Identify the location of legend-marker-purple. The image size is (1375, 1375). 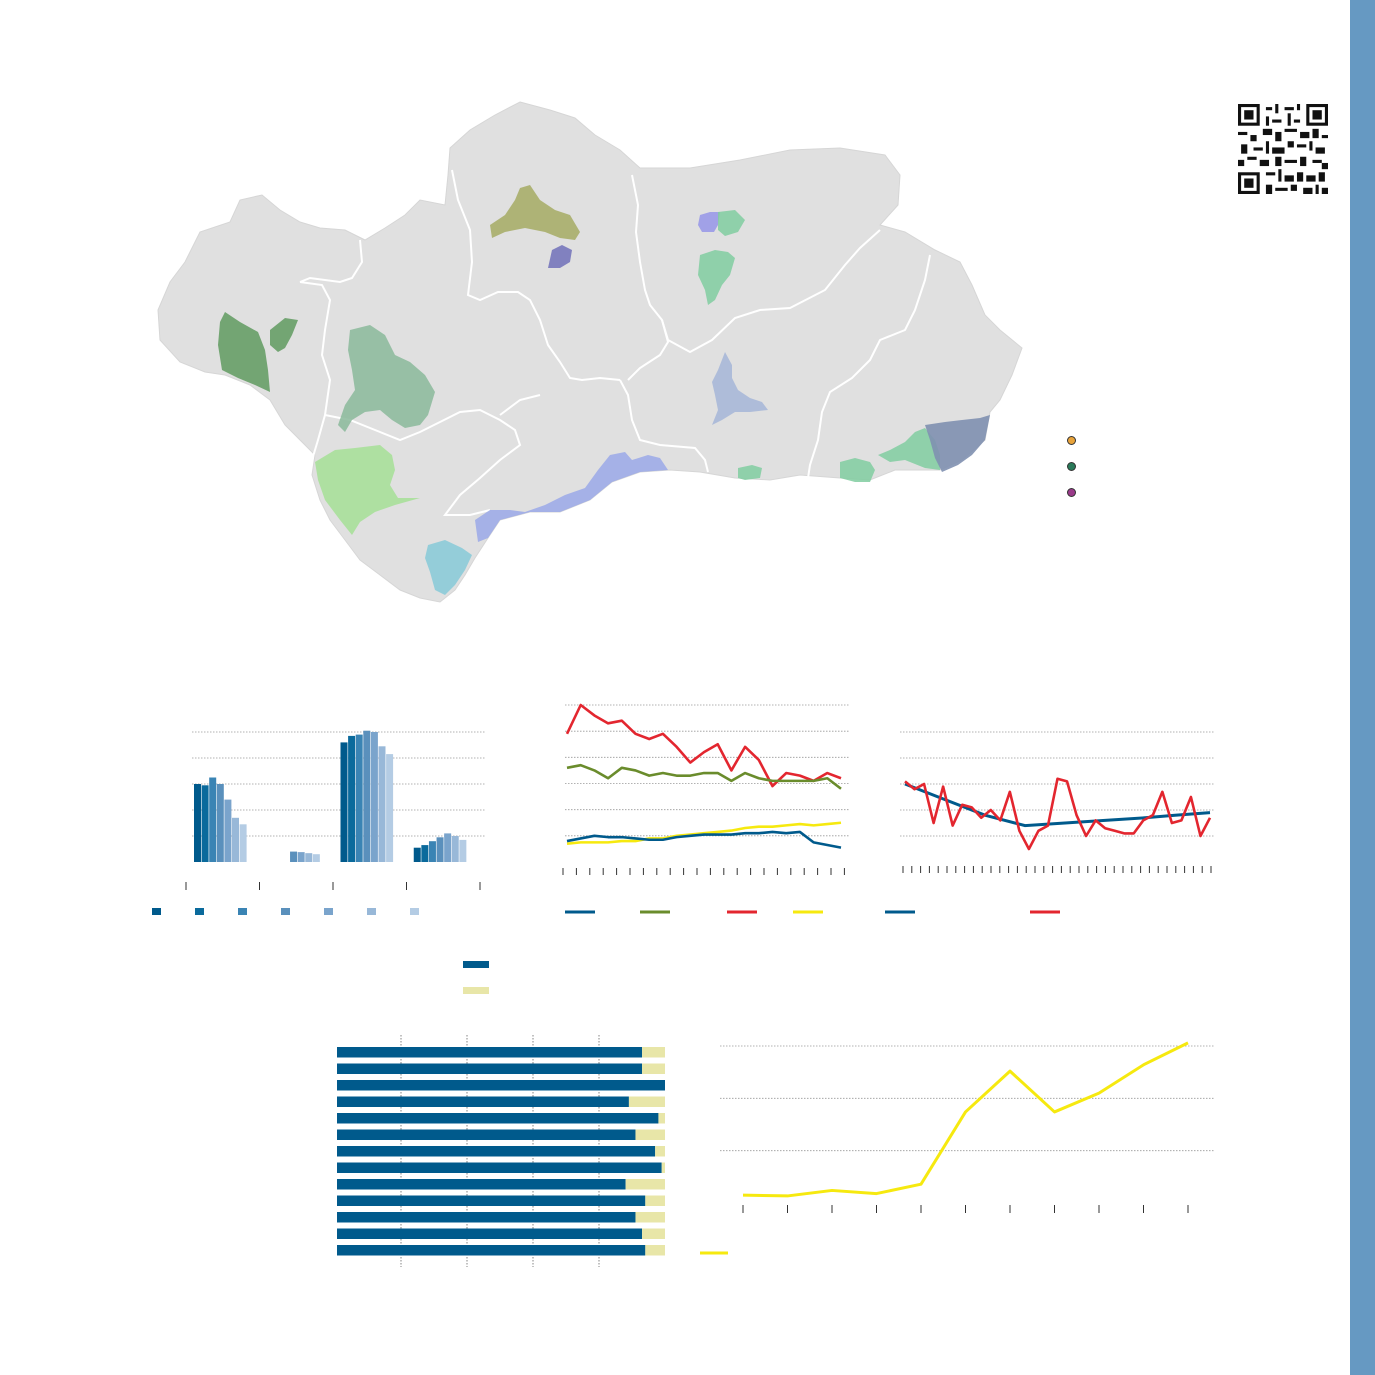
(1071, 492).